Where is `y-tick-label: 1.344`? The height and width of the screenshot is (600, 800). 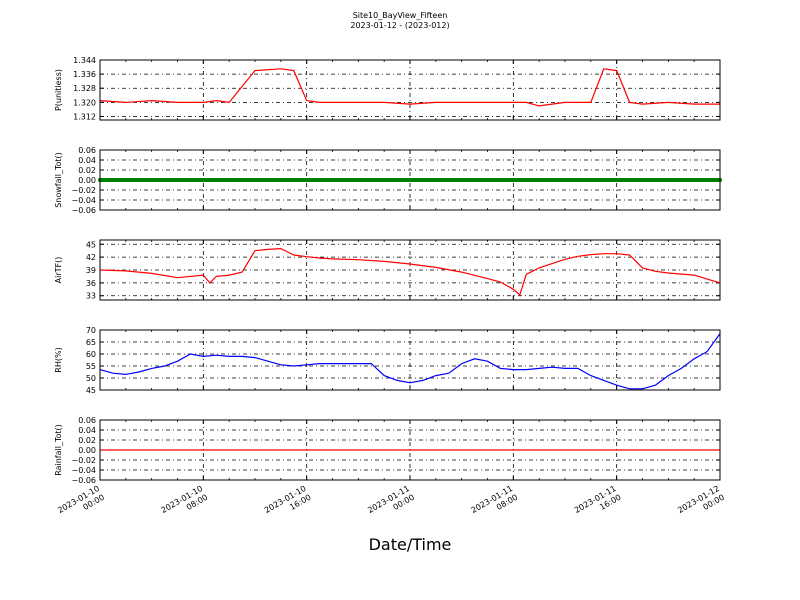
y-tick-label: 1.344 is located at coordinates (84, 60).